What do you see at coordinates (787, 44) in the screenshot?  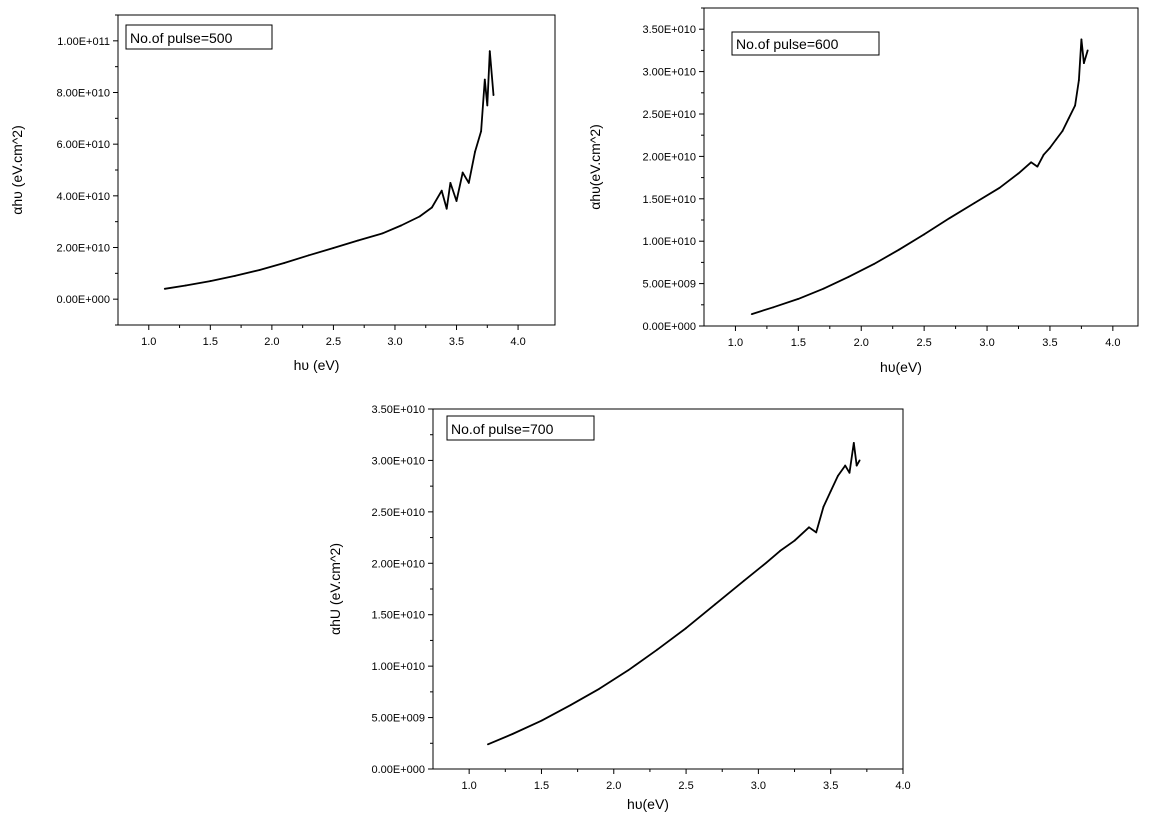 I see `legend-label: No.of pulse=600` at bounding box center [787, 44].